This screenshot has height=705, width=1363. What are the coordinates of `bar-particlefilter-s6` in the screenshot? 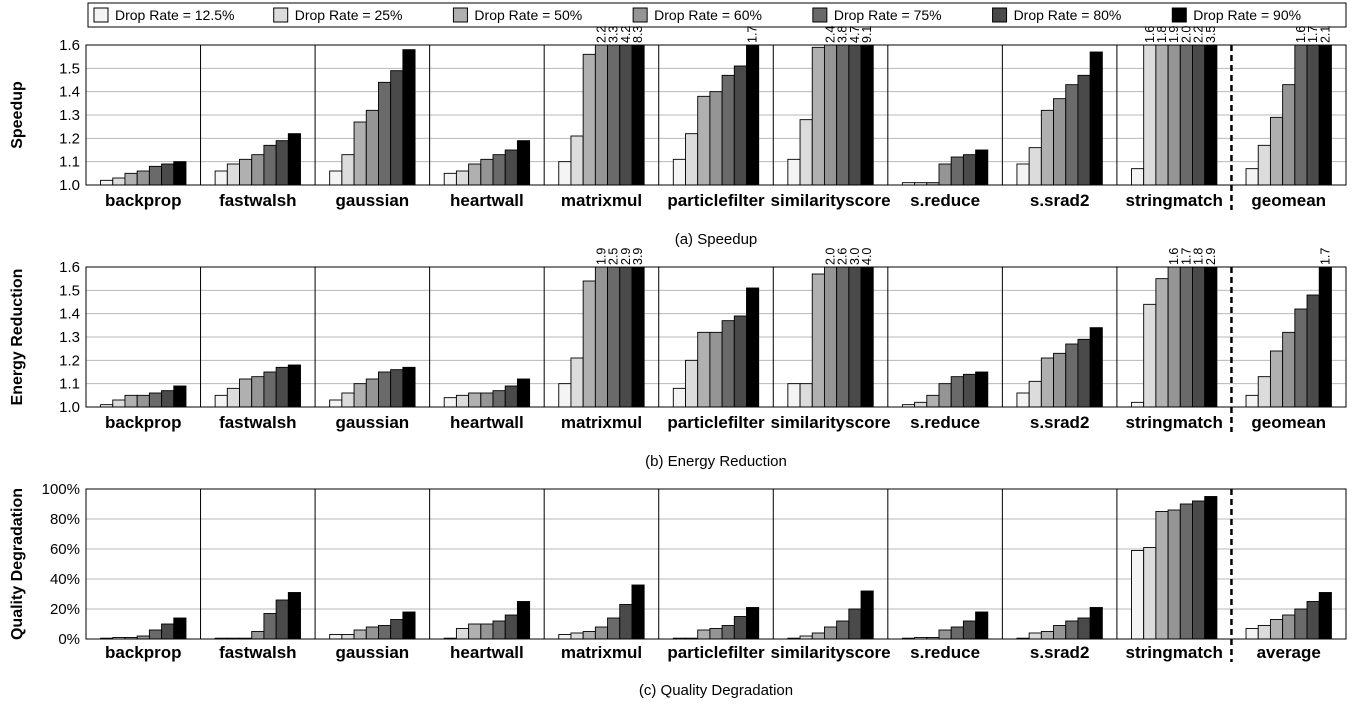 It's located at (753, 623).